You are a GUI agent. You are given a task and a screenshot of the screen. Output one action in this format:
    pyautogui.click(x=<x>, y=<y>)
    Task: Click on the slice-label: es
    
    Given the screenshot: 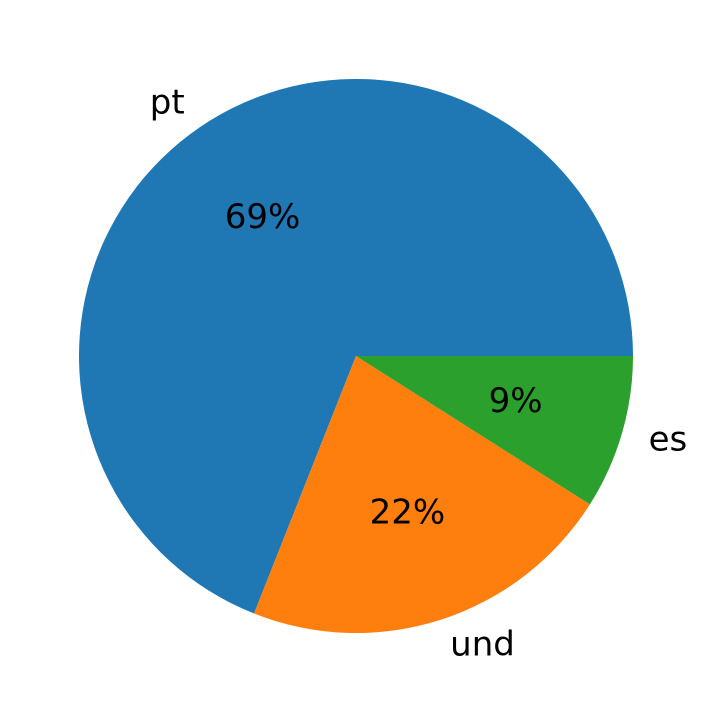 What is the action you would take?
    pyautogui.click(x=668, y=440)
    